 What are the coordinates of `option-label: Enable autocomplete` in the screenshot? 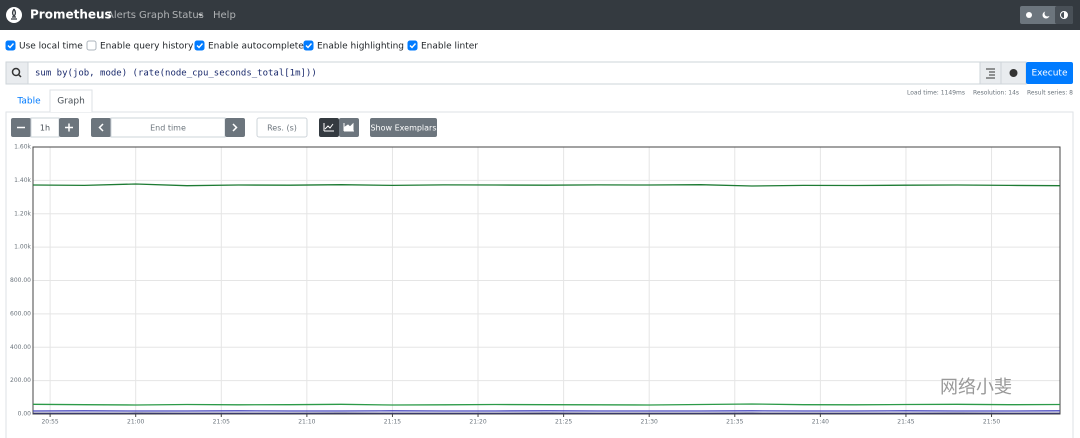 It's located at (256, 47).